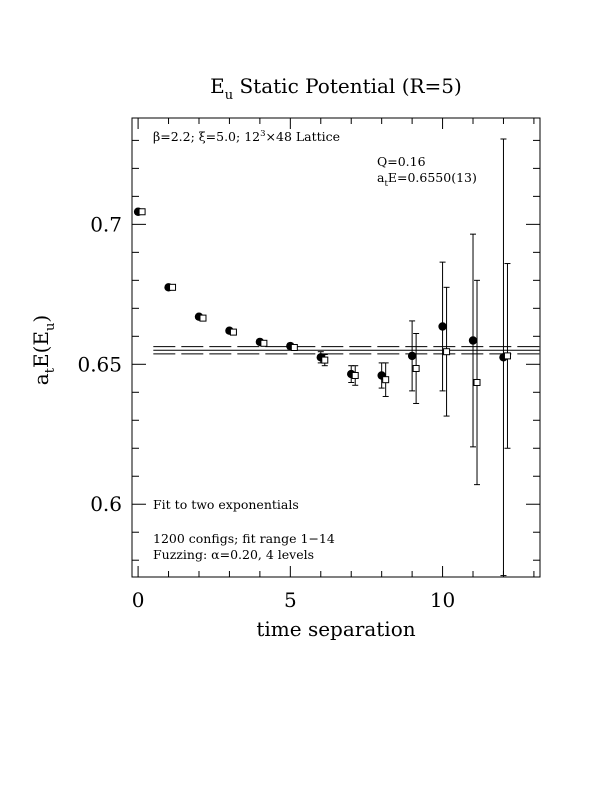  Describe the element at coordinates (41, 319) in the screenshot. I see `y-label-end: )` at that location.